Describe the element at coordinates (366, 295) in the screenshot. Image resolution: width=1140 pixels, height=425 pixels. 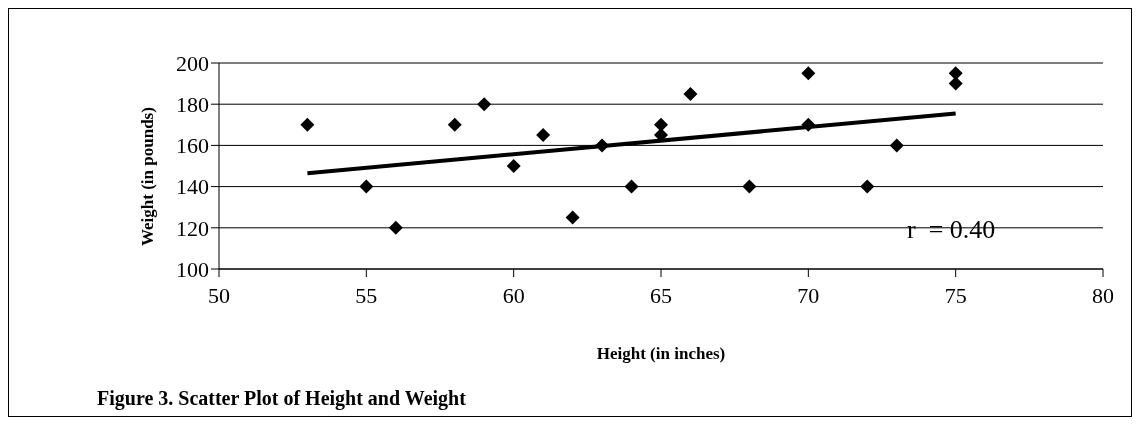
I see `x-tick-label: 55` at that location.